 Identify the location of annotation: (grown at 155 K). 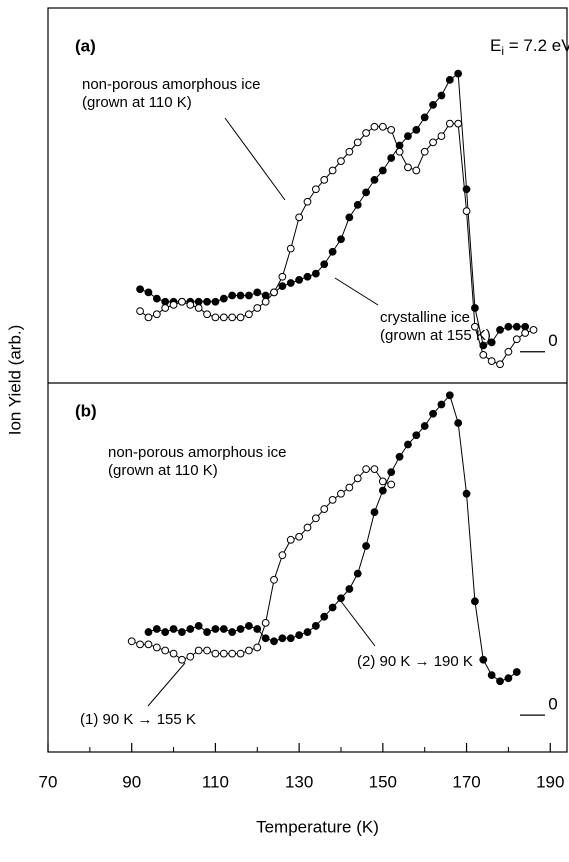
(435, 335).